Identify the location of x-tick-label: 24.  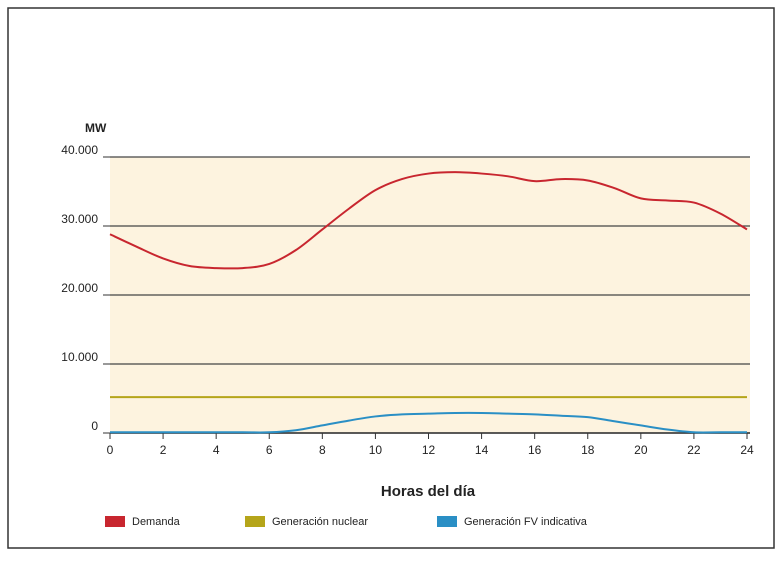
(747, 450).